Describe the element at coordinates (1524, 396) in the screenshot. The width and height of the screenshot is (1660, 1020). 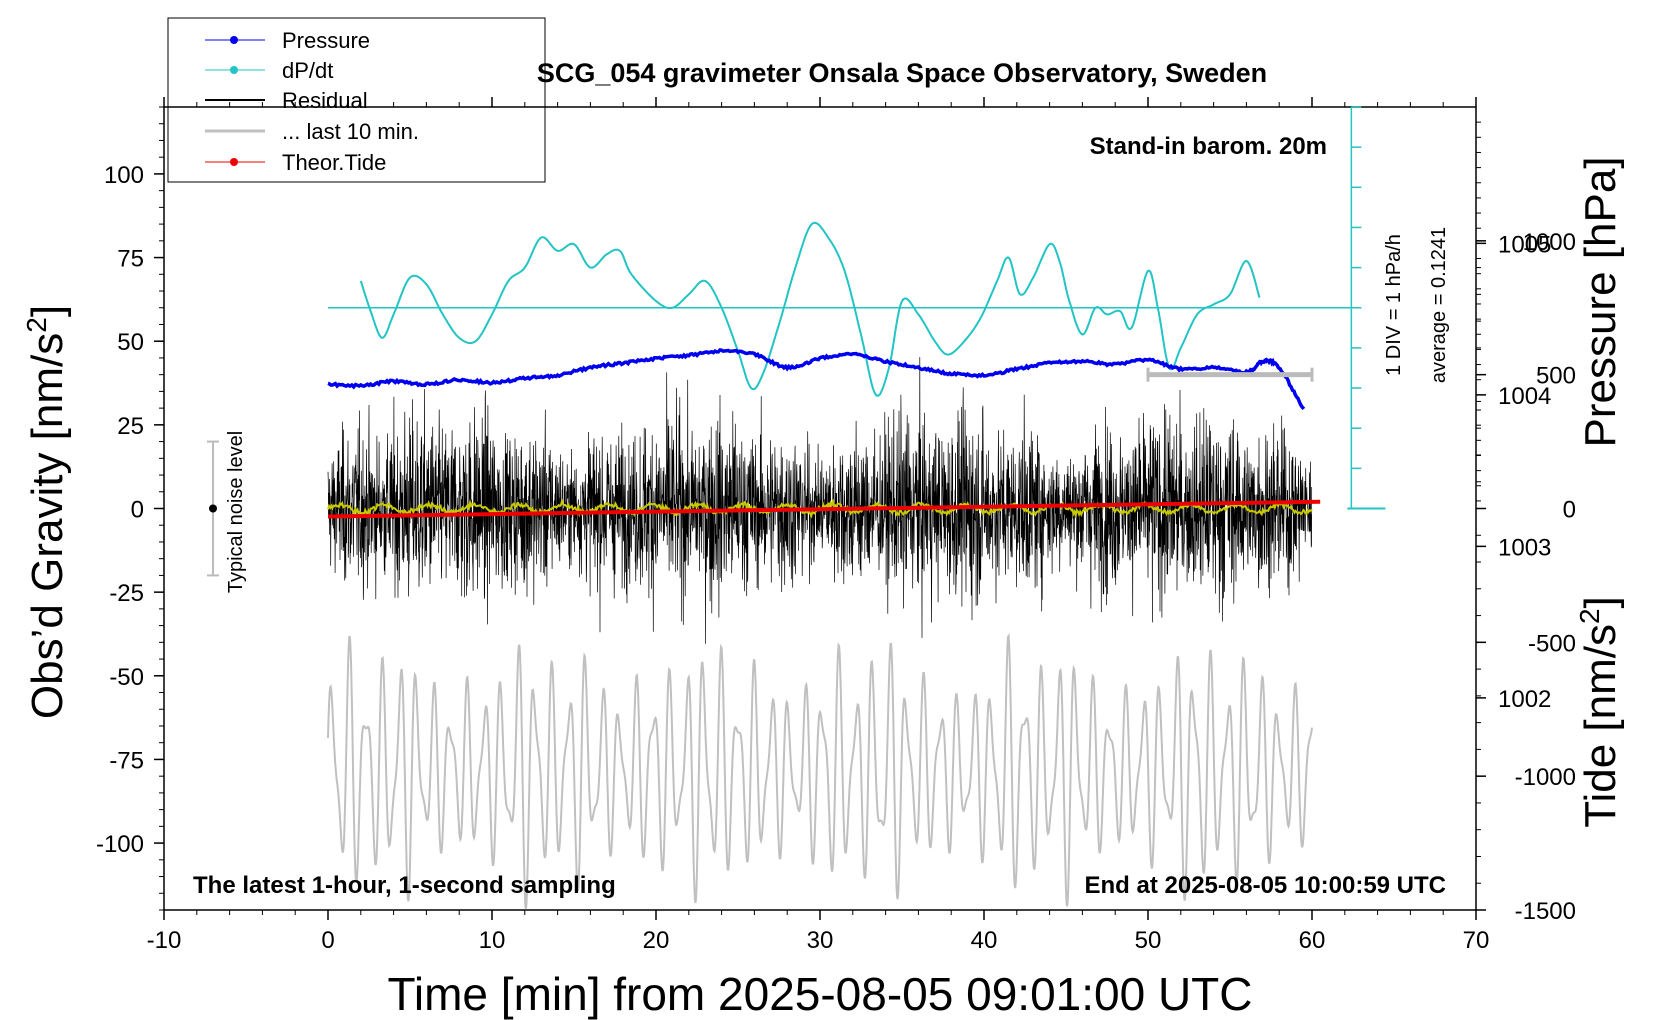
I see `pressure-tick-label: 1004` at that location.